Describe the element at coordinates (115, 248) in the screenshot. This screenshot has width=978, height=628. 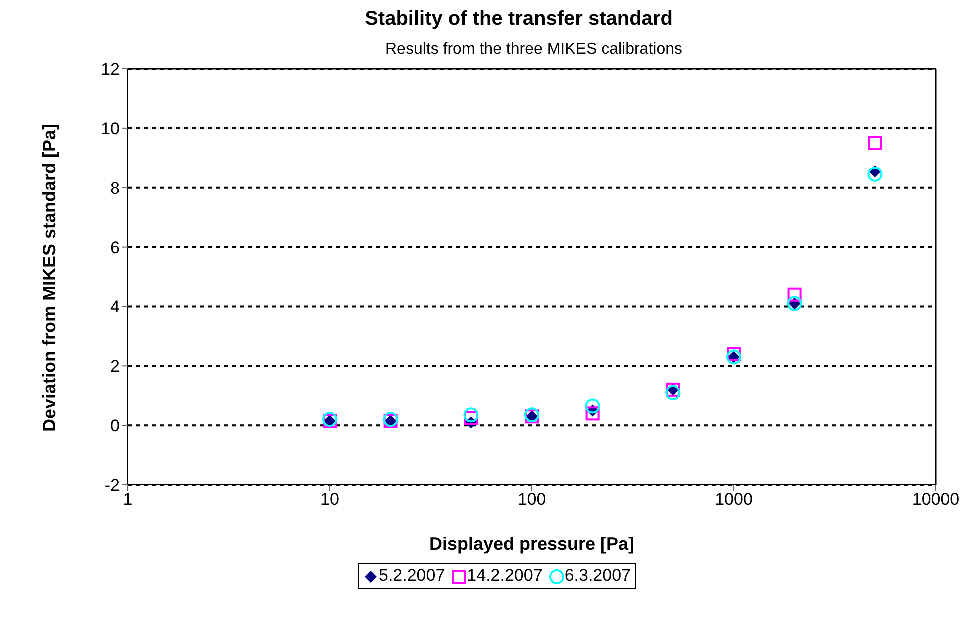
I see `y-tick-label: 6` at that location.